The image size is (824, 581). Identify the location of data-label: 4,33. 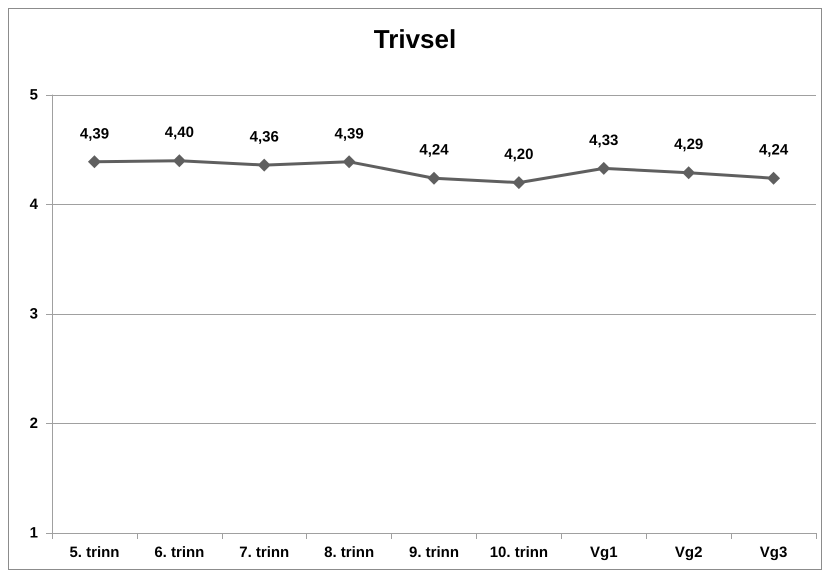
(603, 140).